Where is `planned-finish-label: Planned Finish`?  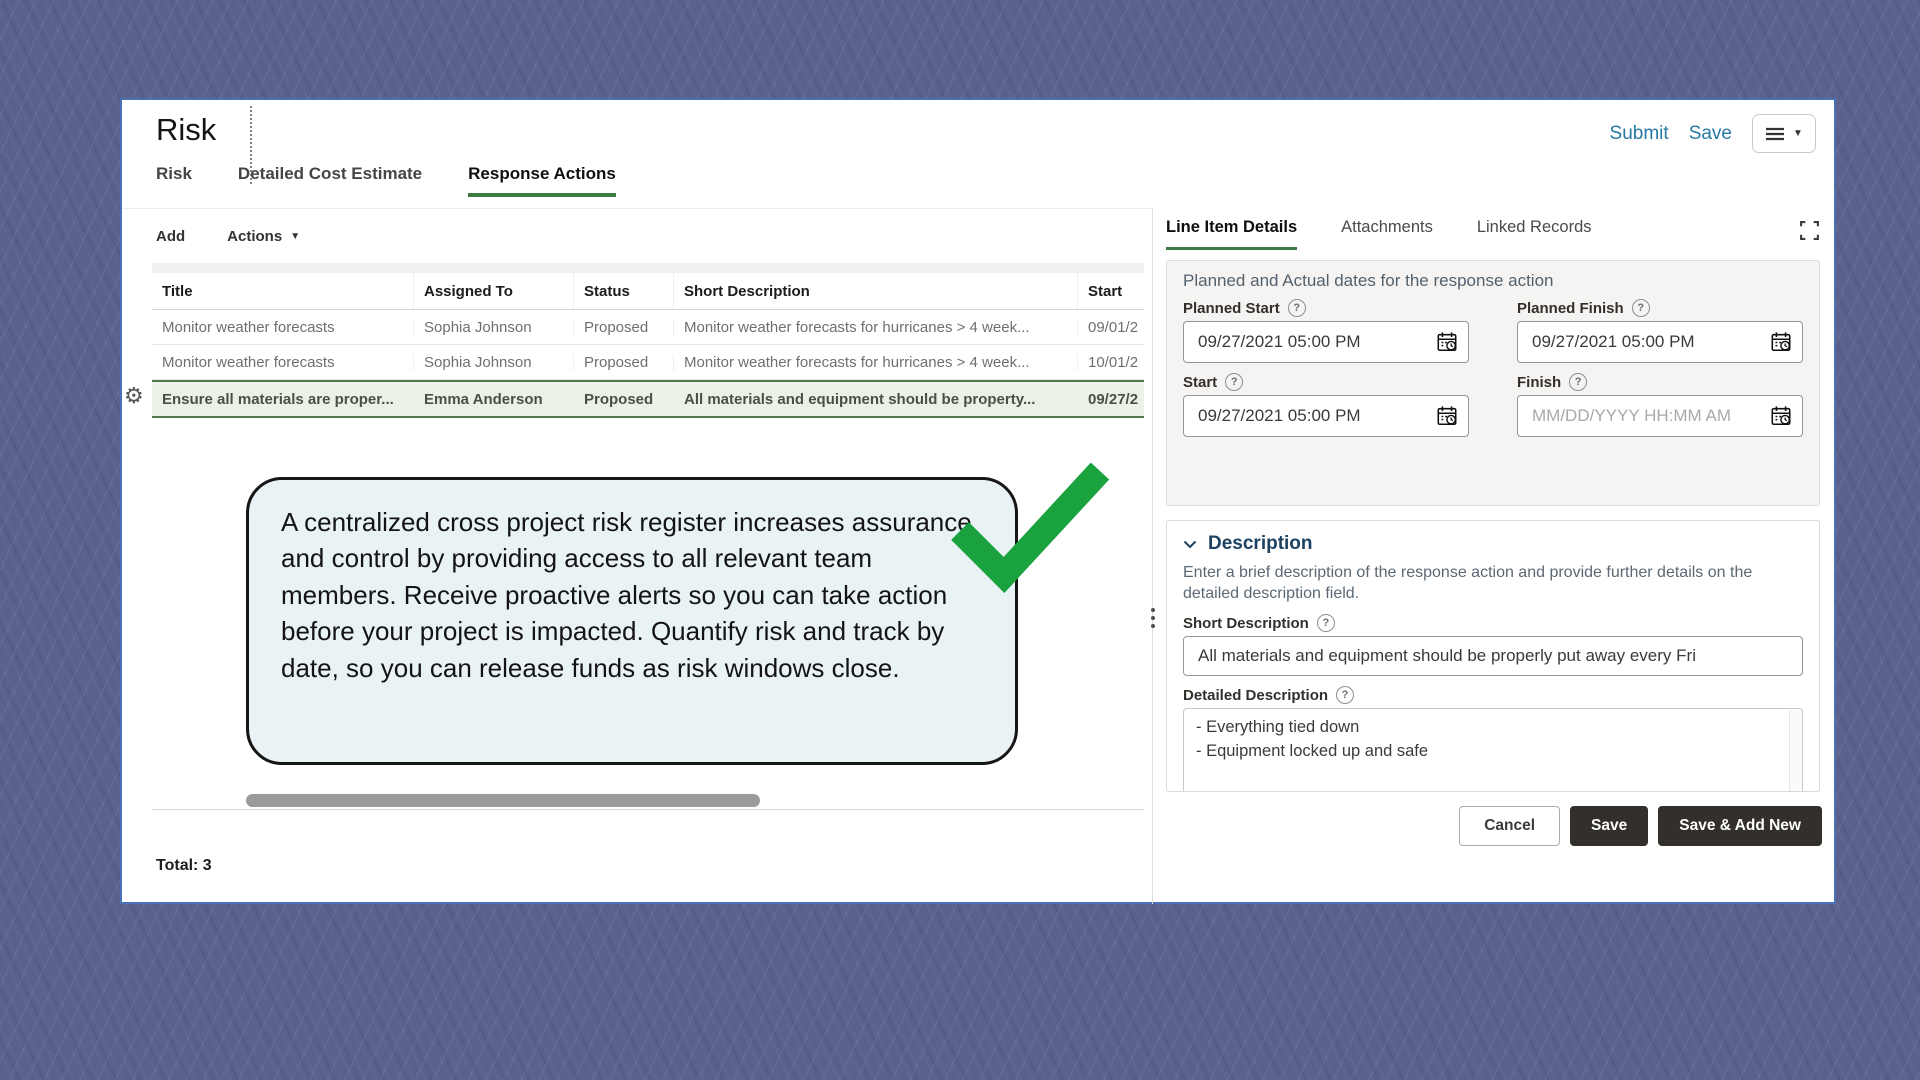
planned-finish-label: Planned Finish is located at coordinates (1570, 308).